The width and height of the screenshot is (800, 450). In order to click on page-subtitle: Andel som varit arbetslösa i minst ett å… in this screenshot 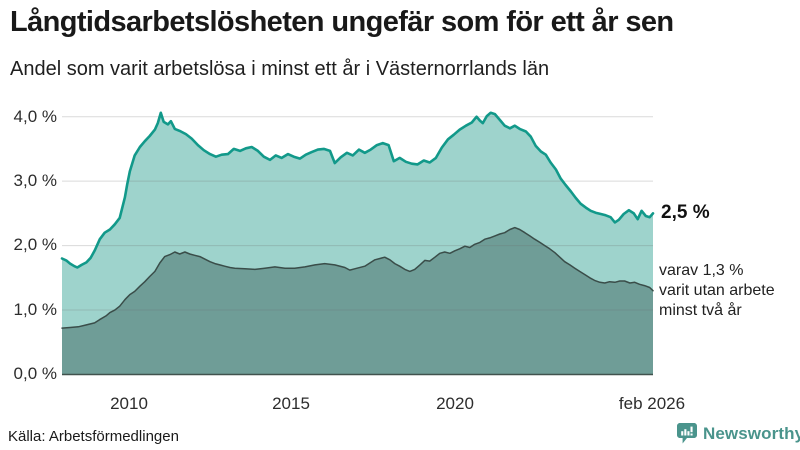, I will do `click(280, 69)`.